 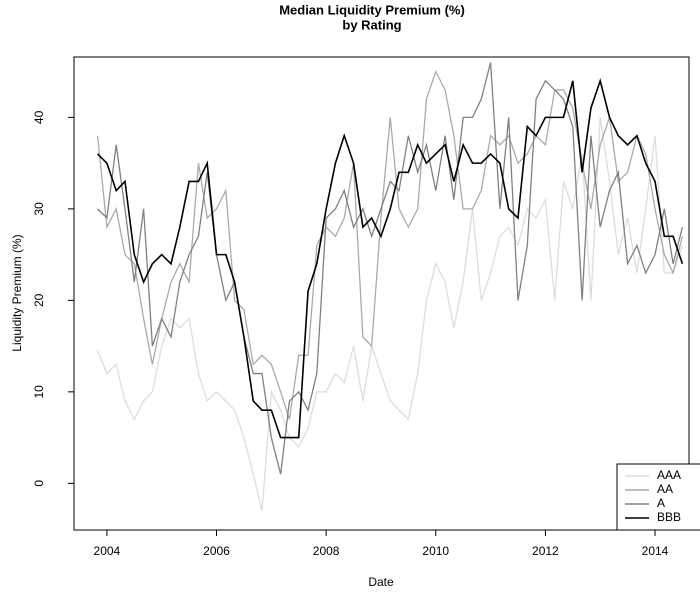 I want to click on x-tick-label: 2010, so click(x=435, y=551).